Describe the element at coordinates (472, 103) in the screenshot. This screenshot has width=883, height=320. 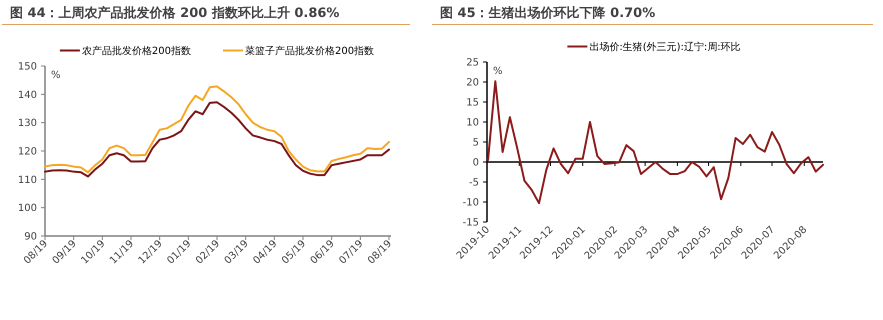
I see `y-tick-label: 15` at that location.